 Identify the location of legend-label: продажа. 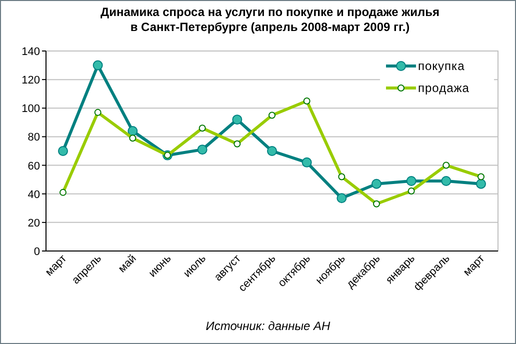
(444, 88).